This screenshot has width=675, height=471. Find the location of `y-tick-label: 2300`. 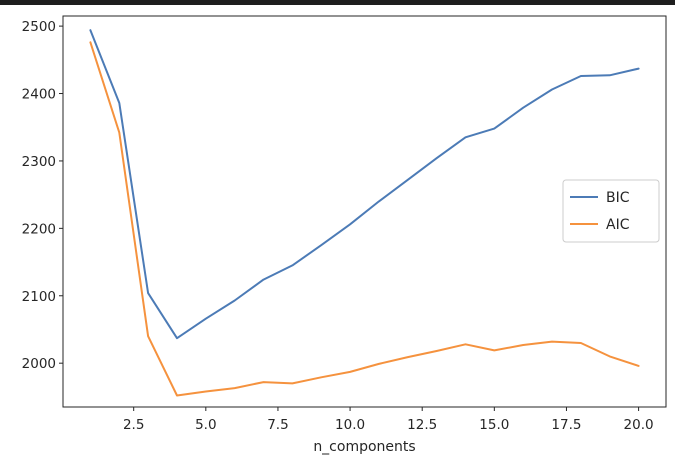

y-tick-label: 2300 is located at coordinates (39, 162).